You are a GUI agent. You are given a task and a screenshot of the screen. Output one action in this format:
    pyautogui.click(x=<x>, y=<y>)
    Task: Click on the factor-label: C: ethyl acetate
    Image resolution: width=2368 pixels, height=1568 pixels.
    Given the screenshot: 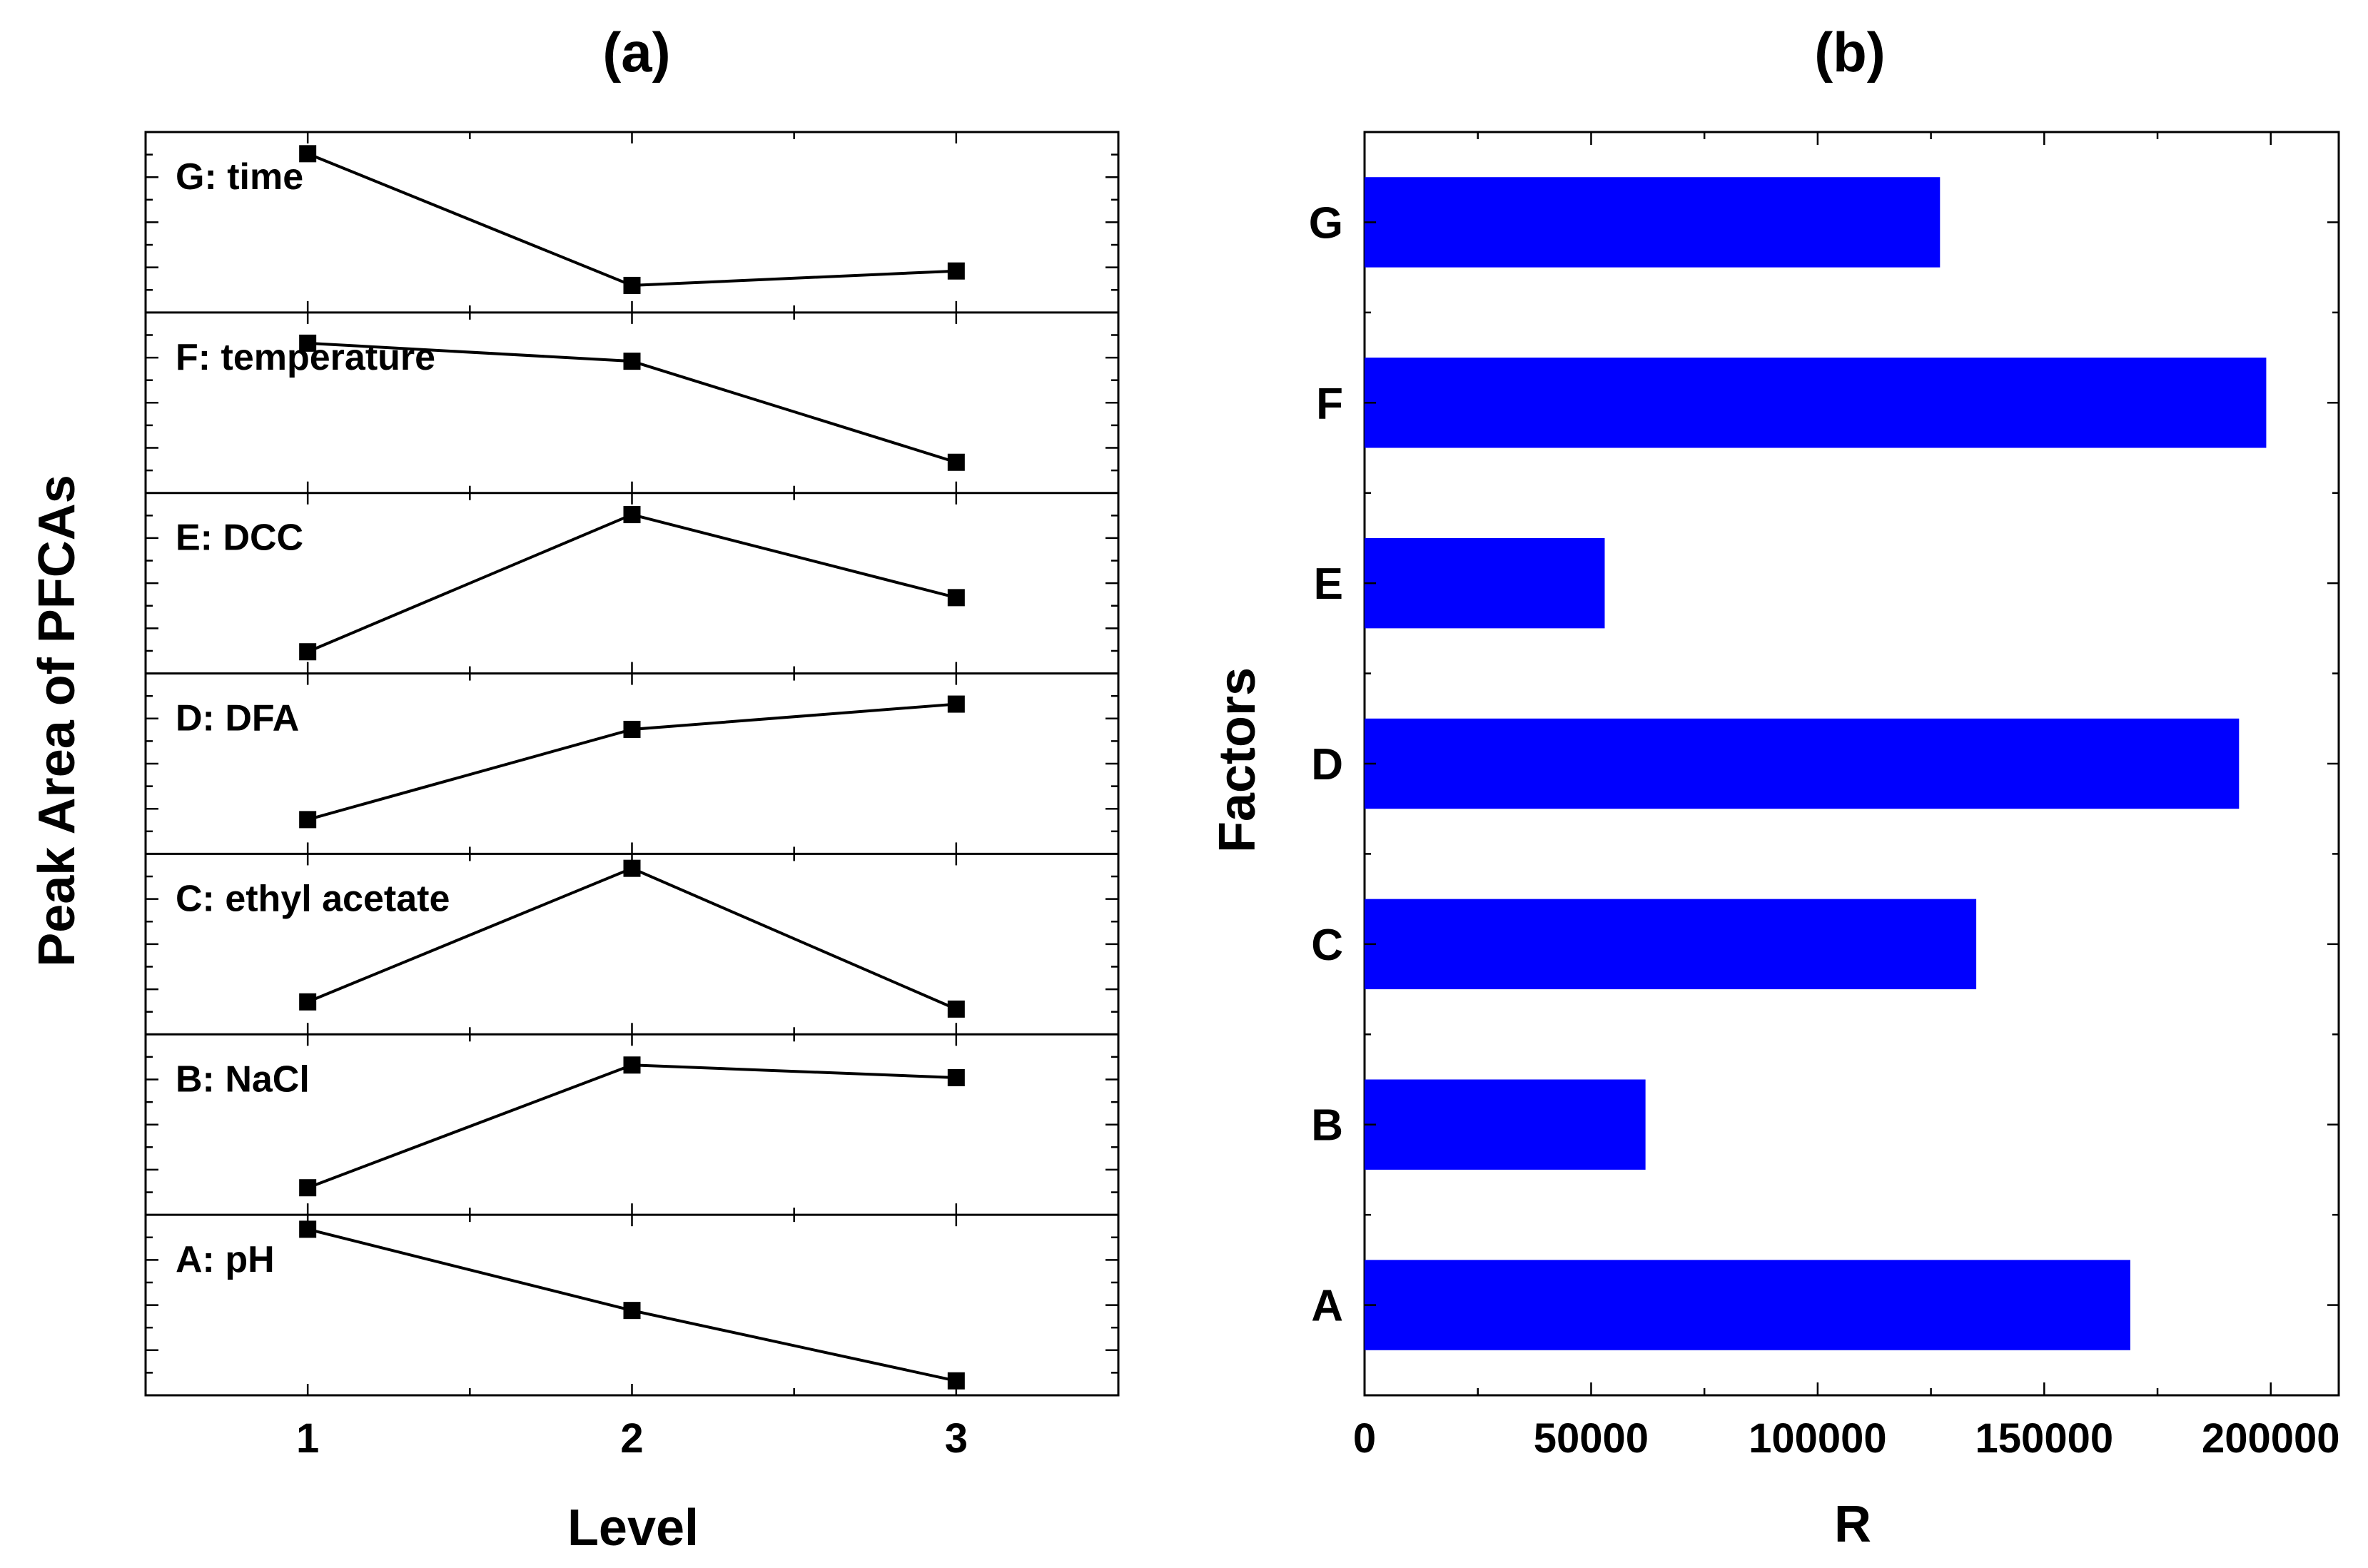 What is the action you would take?
    pyautogui.click(x=313, y=898)
    